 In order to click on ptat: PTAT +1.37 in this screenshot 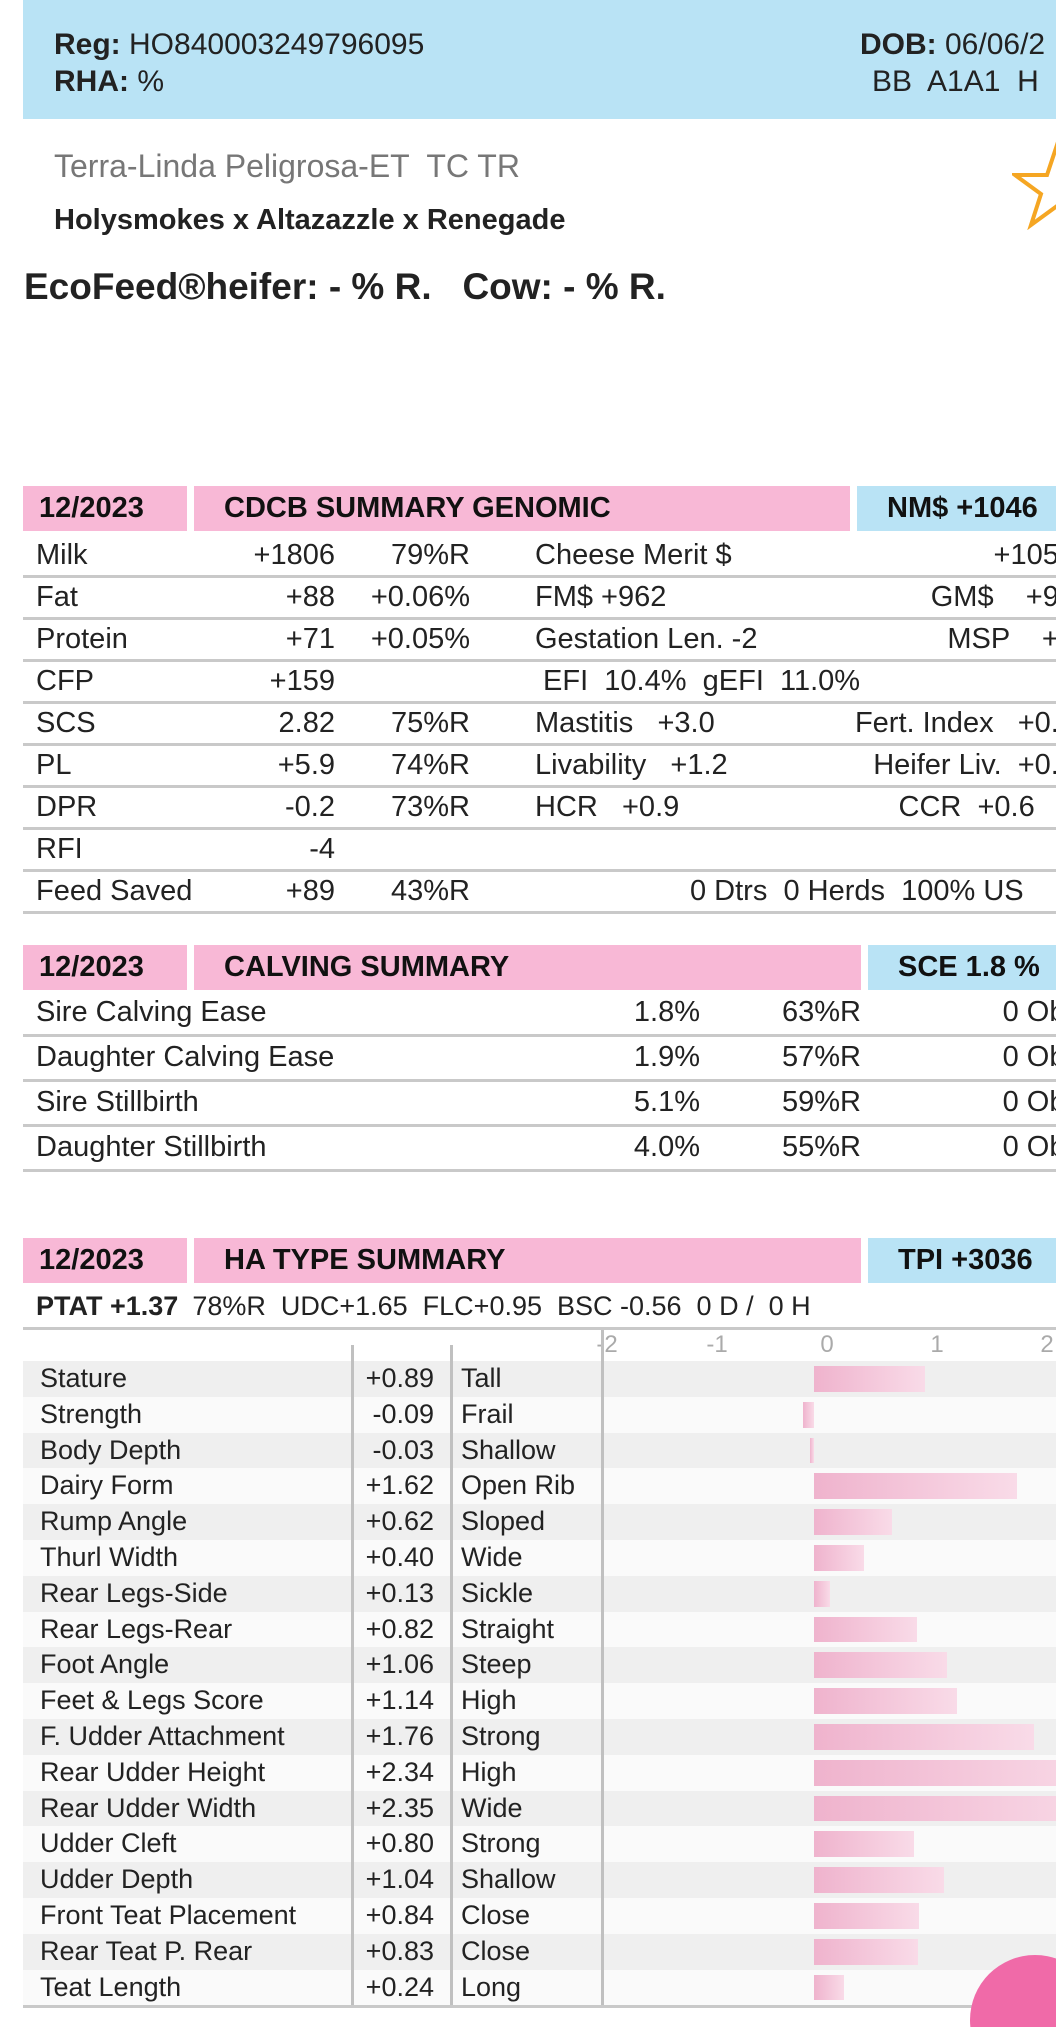, I will do `click(107, 1306)`.